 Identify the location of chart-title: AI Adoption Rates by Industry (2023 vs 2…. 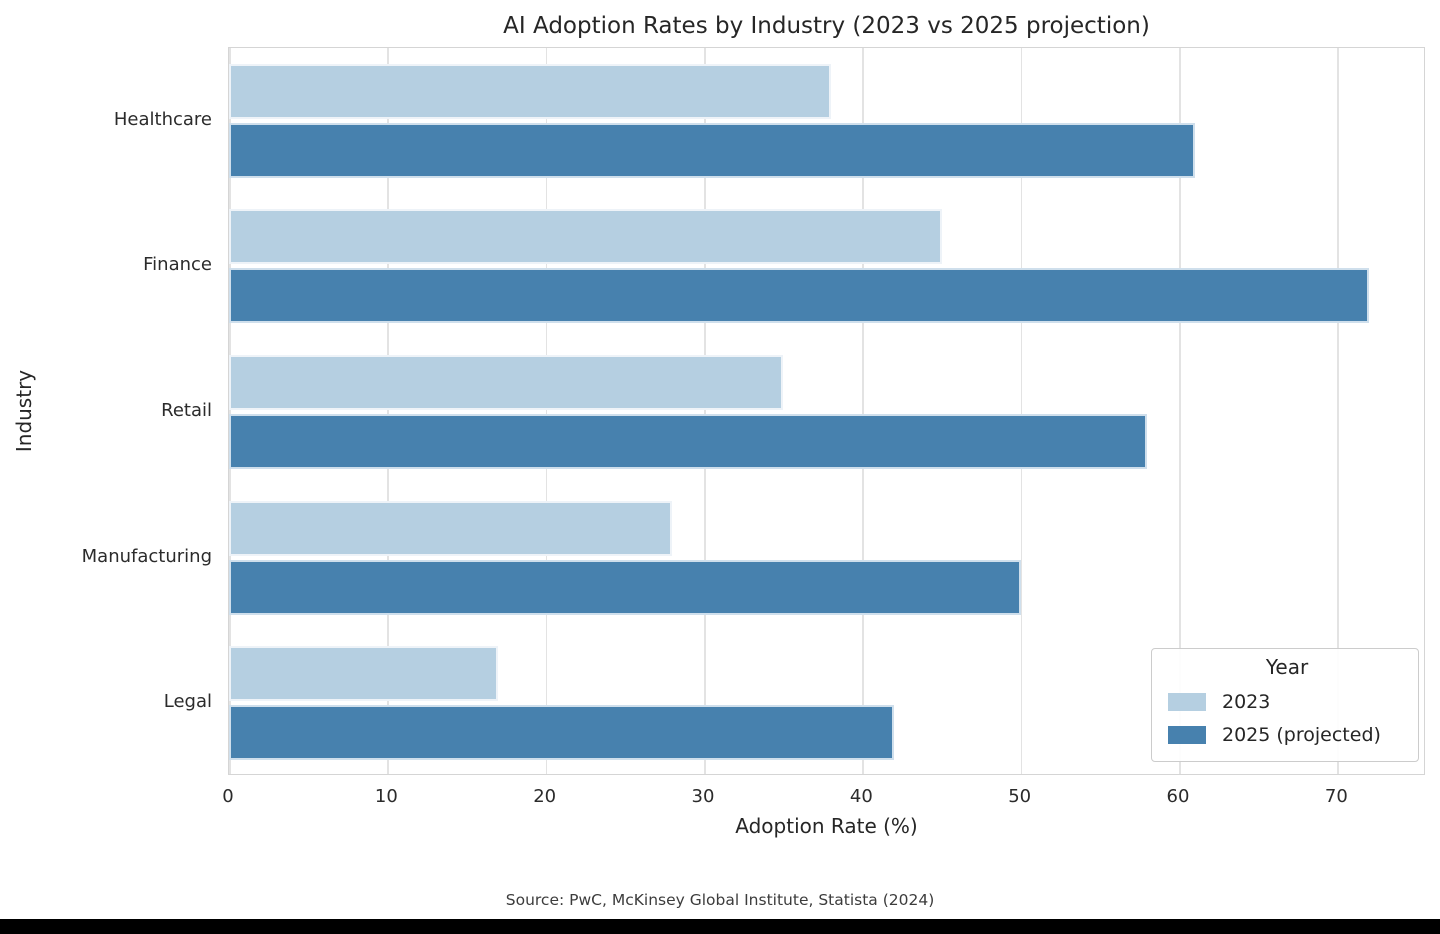
(826, 26).